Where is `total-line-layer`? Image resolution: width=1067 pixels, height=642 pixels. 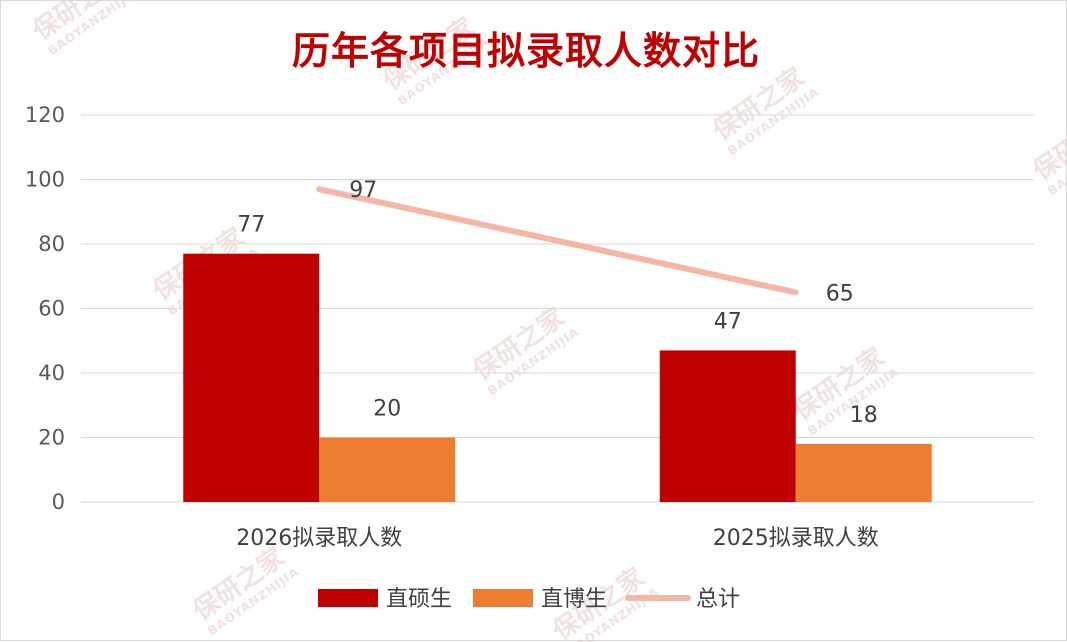 total-line-layer is located at coordinates (557, 241).